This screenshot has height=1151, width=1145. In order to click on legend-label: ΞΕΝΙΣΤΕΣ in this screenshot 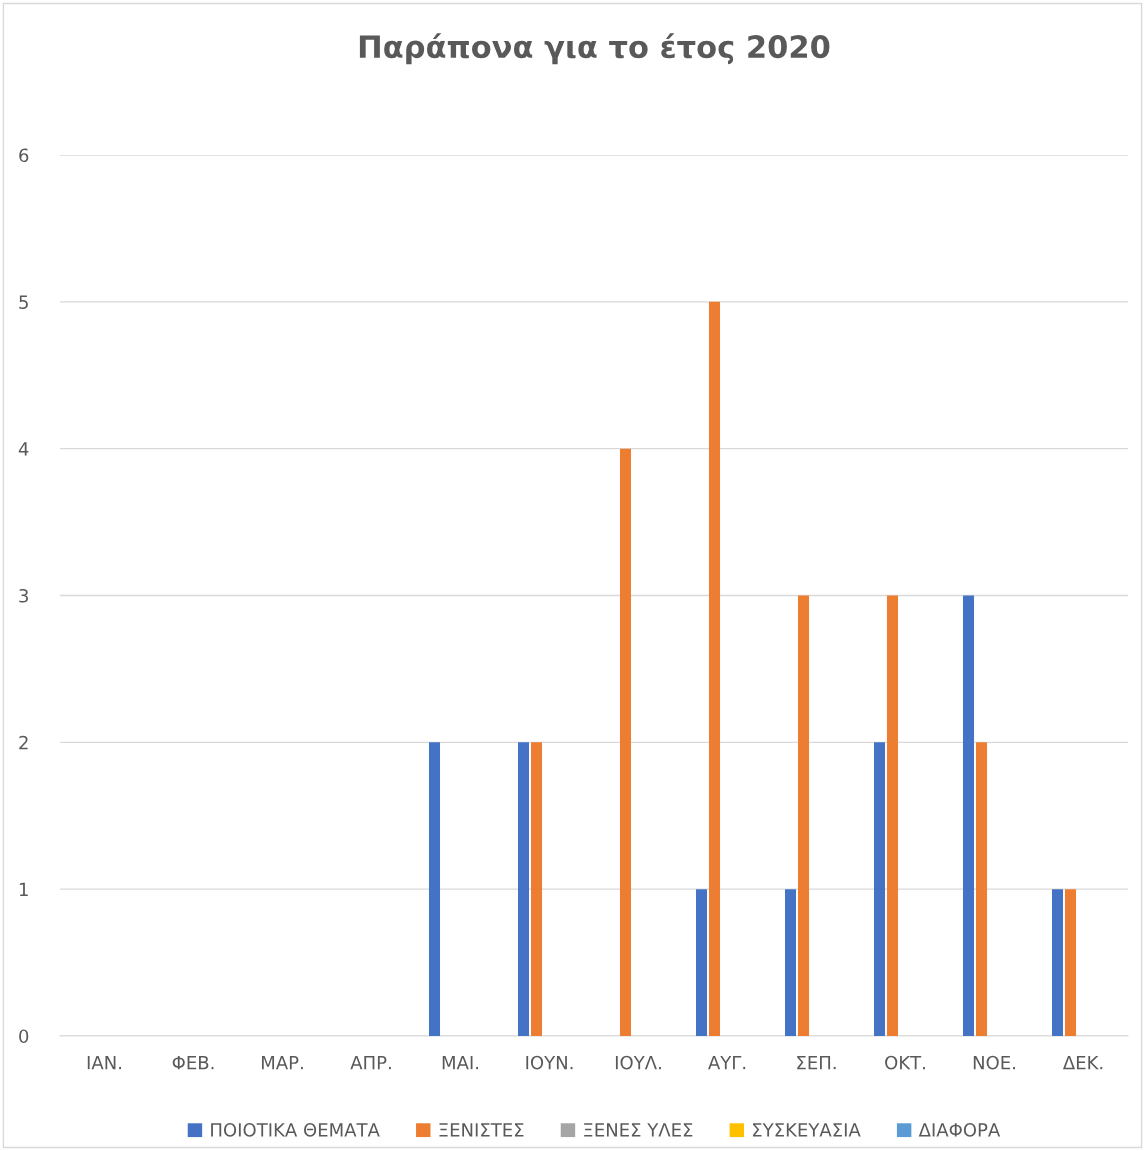, I will do `click(481, 1130)`.